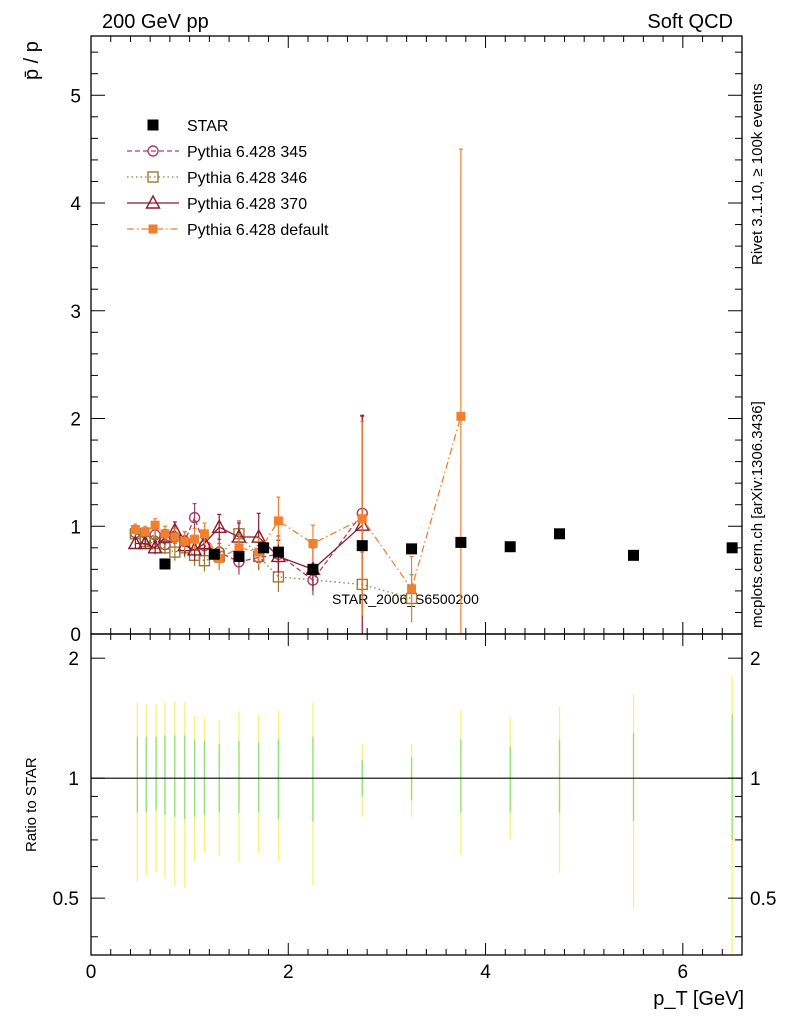 Image resolution: width=786 pixels, height=1024 pixels. I want to click on main-y-tick-label: 5, so click(75, 96).